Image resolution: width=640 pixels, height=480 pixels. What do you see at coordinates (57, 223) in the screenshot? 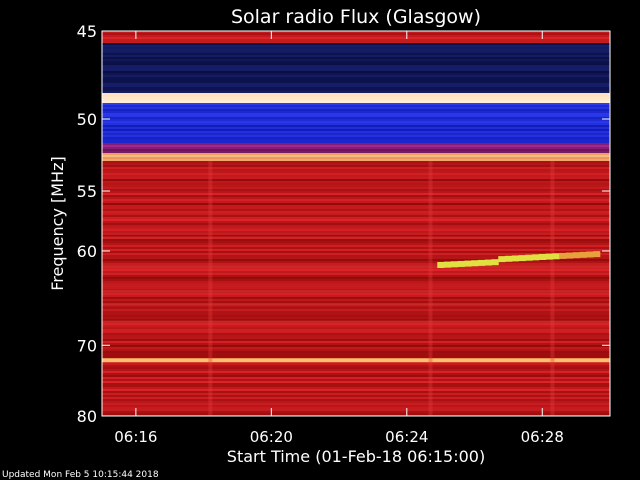
I see `y-axis-label: Frequency [MHz]` at bounding box center [57, 223].